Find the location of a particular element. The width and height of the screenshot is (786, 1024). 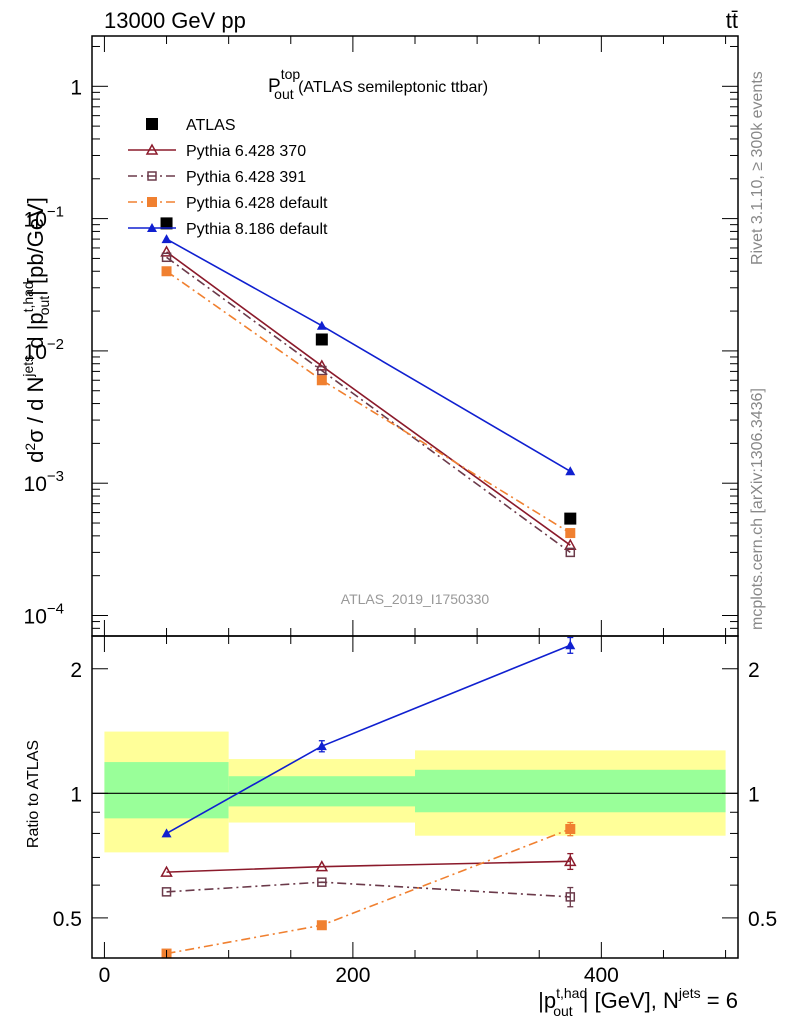

legend-label: ATLAS is located at coordinates (211, 125).